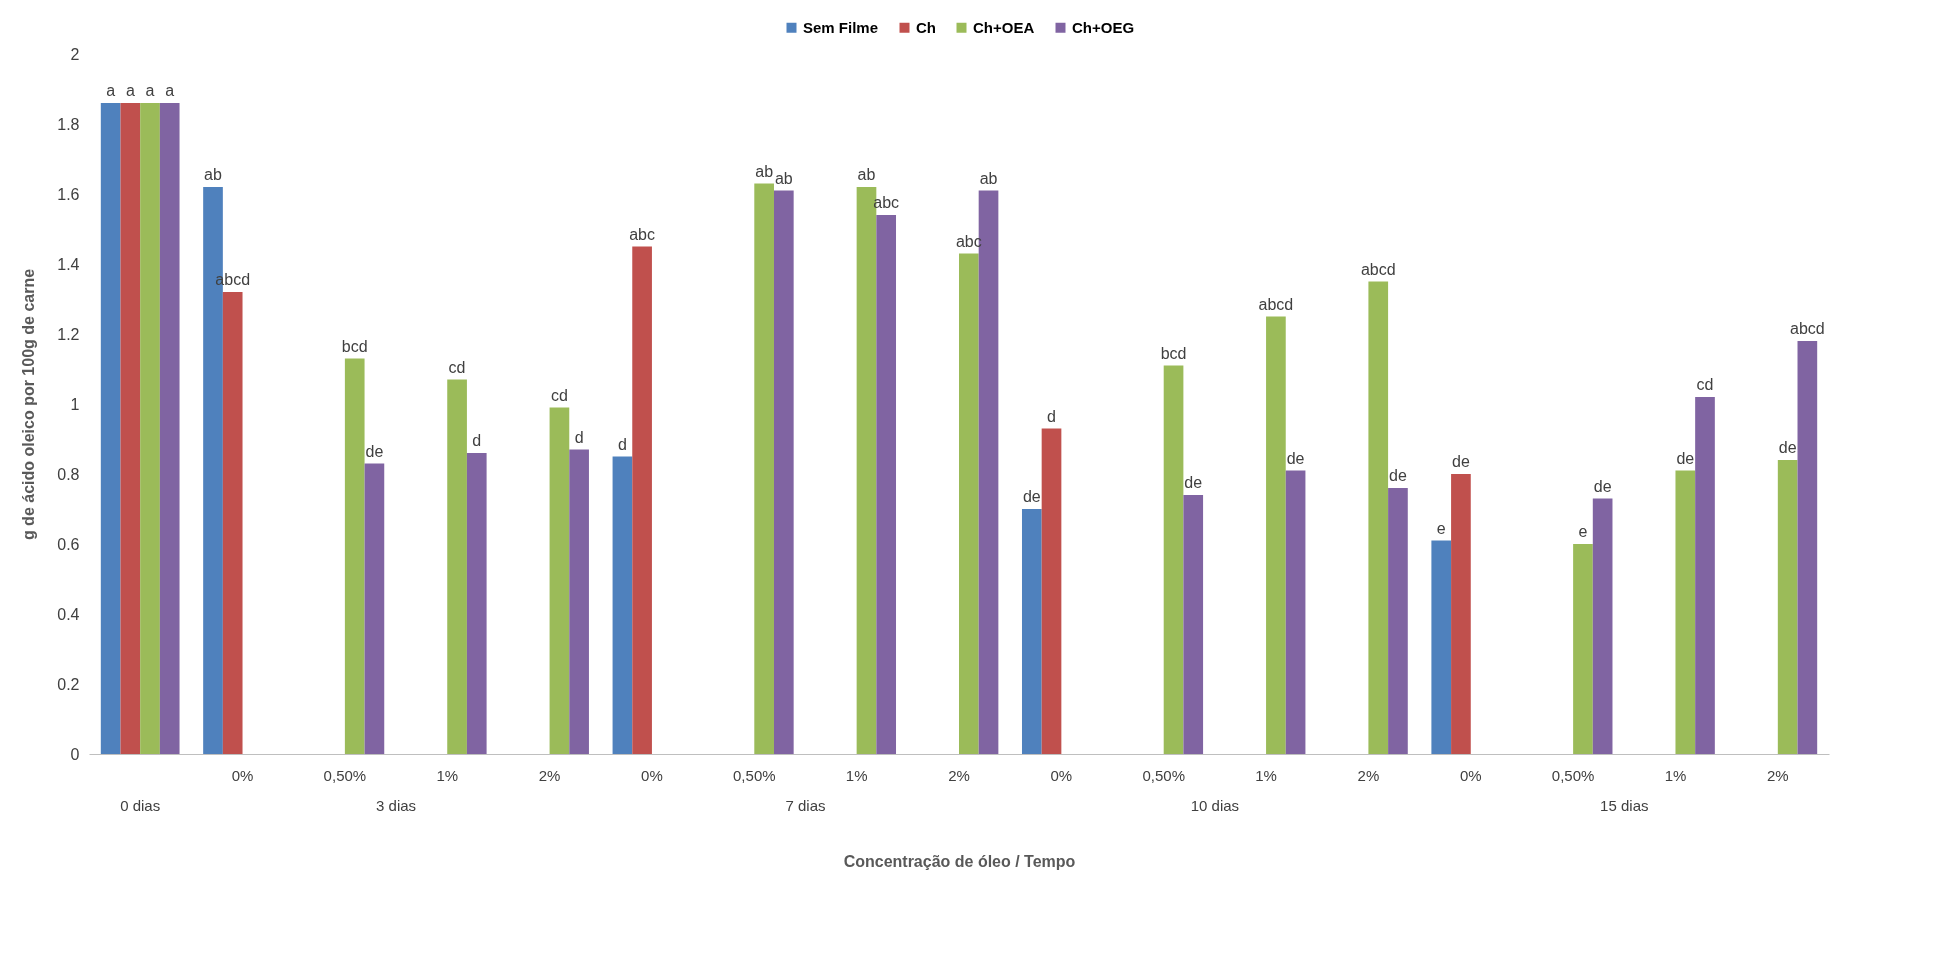  What do you see at coordinates (68, 614) in the screenshot?
I see `y-tick-label: 0.4` at bounding box center [68, 614].